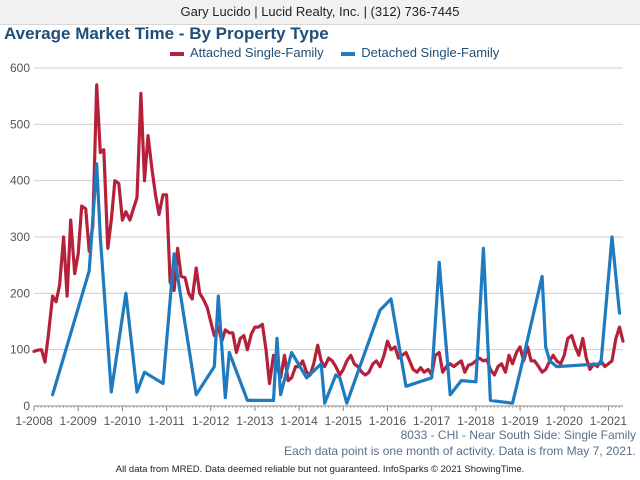  I want to click on x-tick-label: 1-2010, so click(123, 421).